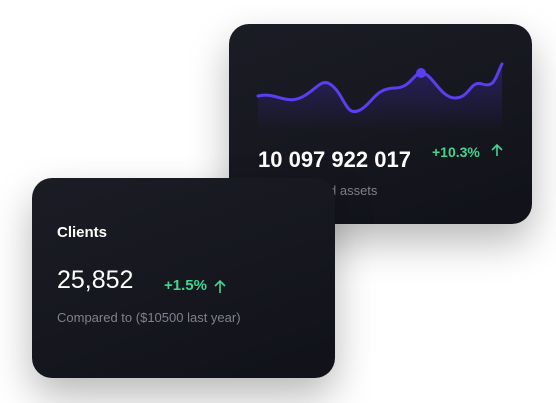 This screenshot has height=403, width=556. I want to click on assets-value: 10 097 922 017, so click(334, 159).